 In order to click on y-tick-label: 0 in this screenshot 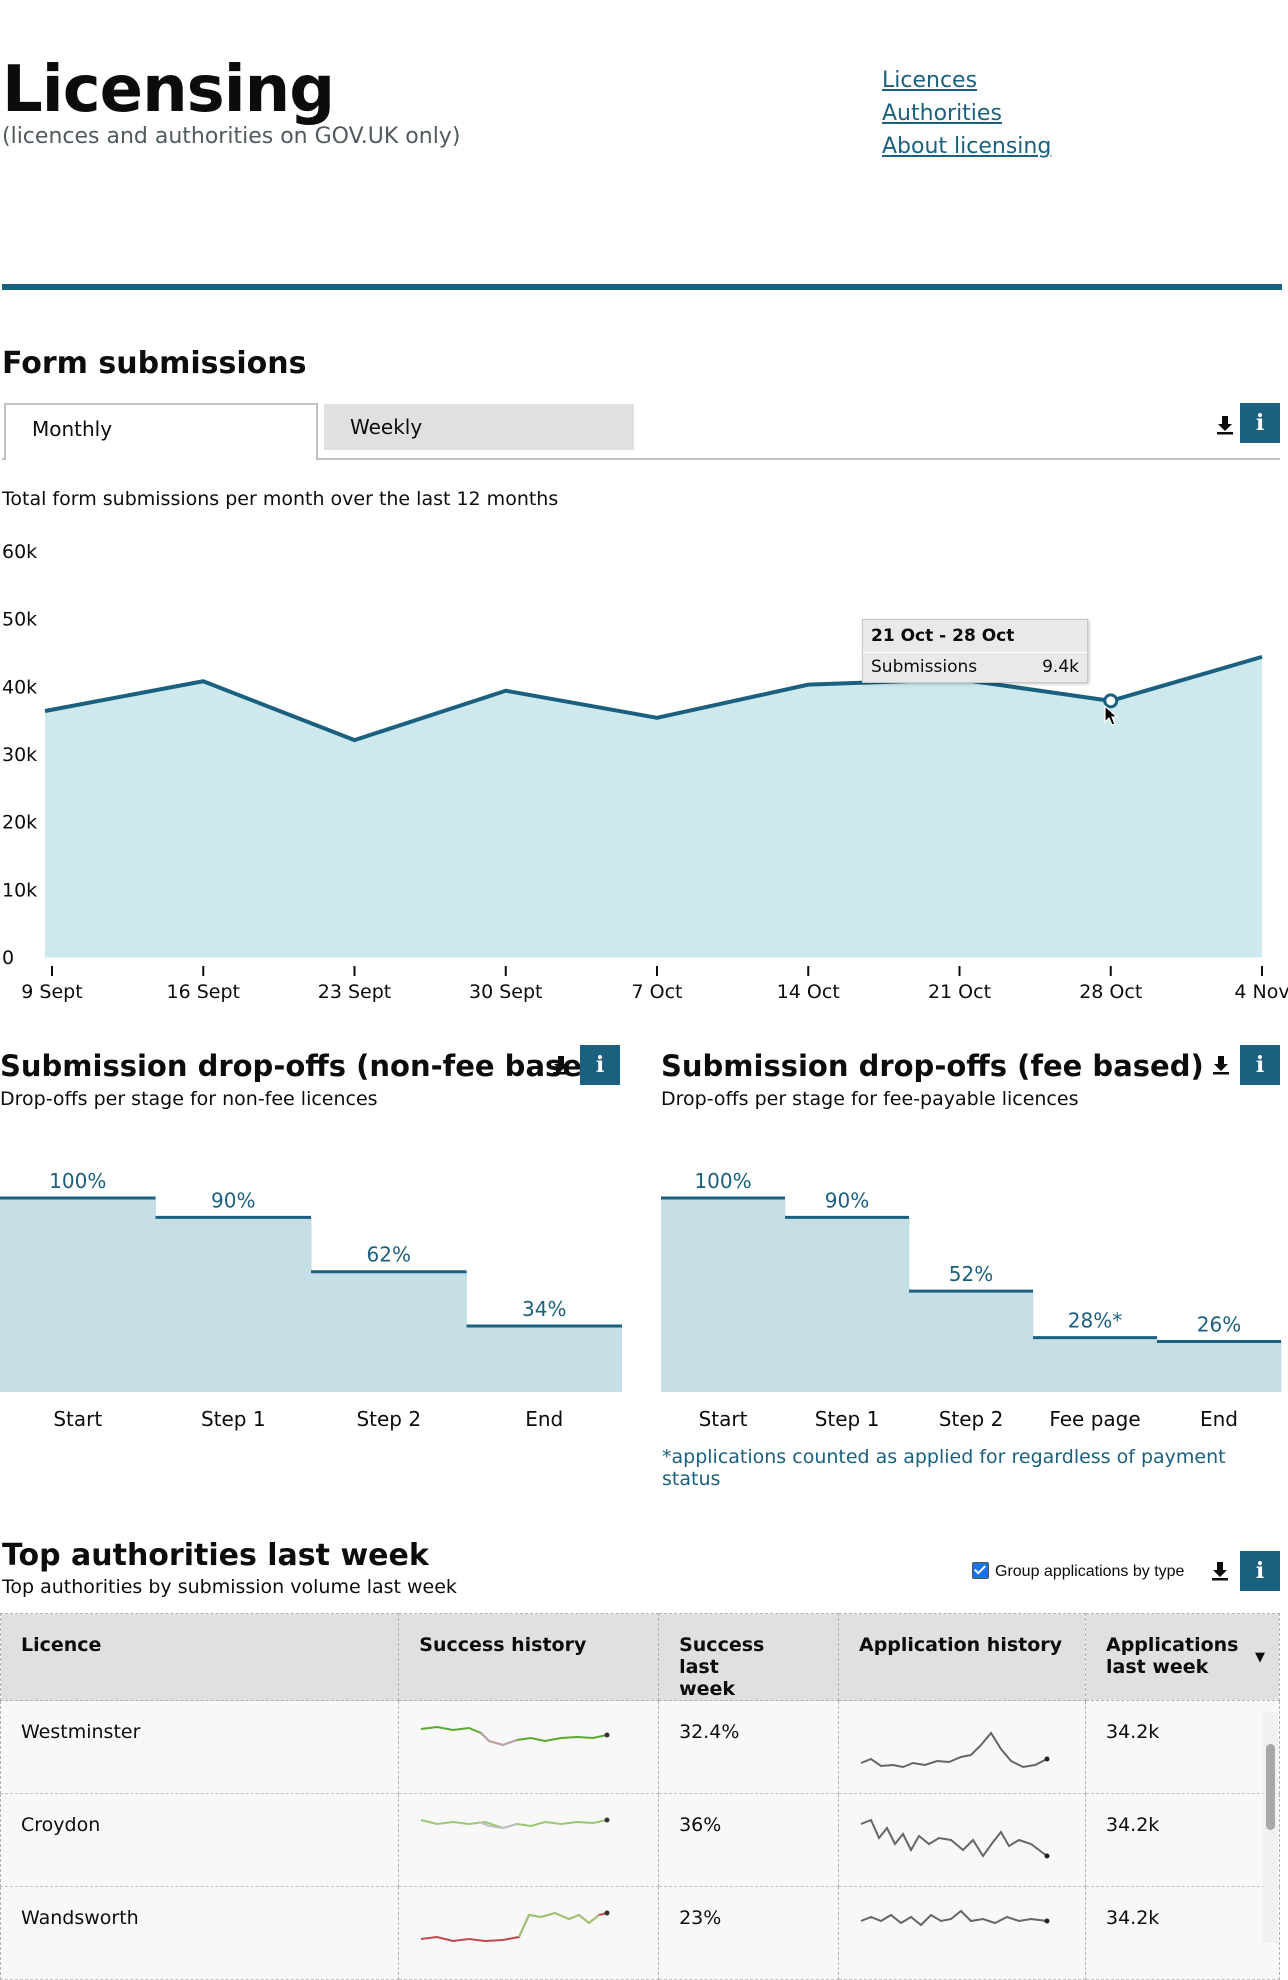, I will do `click(8, 958)`.